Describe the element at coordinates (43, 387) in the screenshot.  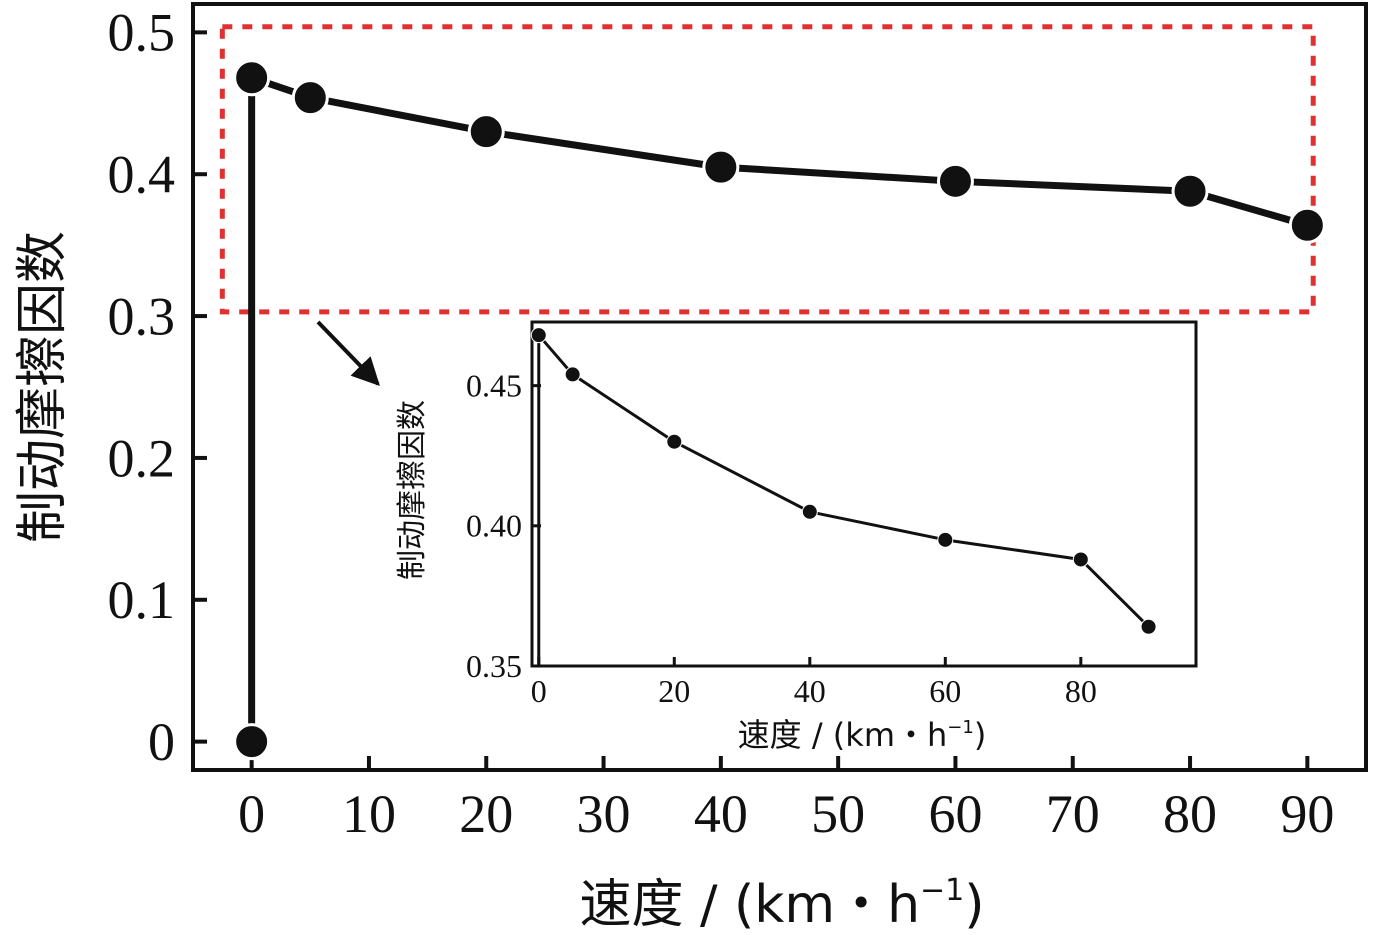
I see `main-y-axis-title: 制动摩擦因数` at that location.